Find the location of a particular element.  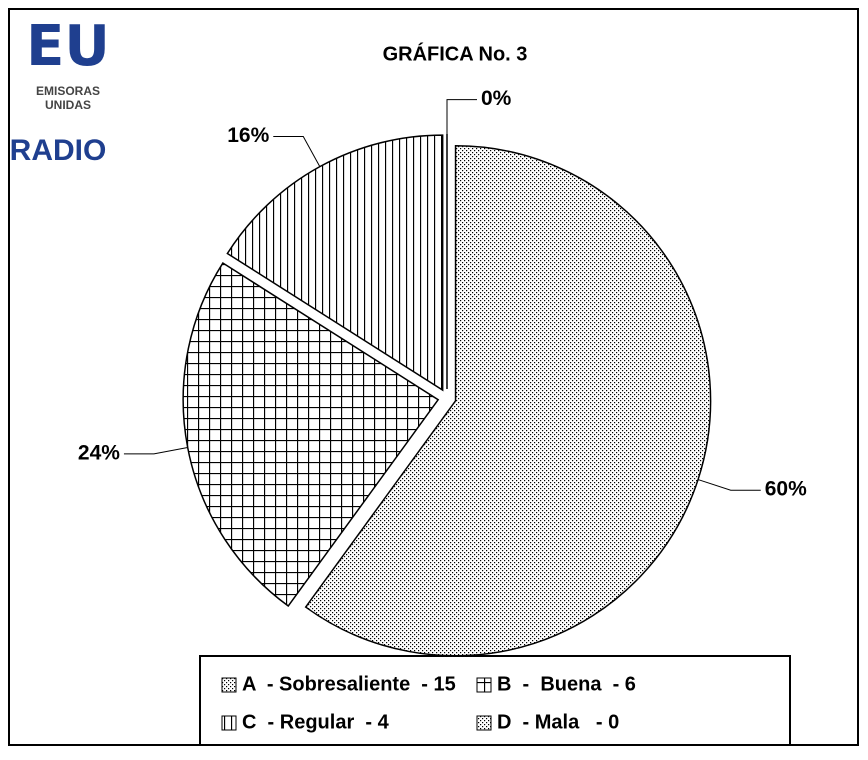

legend-label: A - Sobresaliente - 15 is located at coordinates (349, 684).